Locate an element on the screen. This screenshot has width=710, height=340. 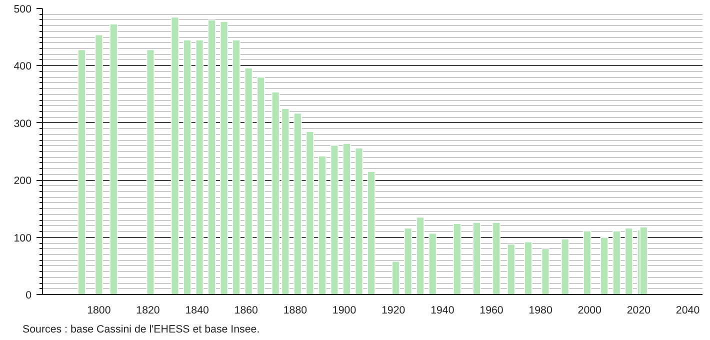
x-tick-label: 1960 is located at coordinates (492, 310).